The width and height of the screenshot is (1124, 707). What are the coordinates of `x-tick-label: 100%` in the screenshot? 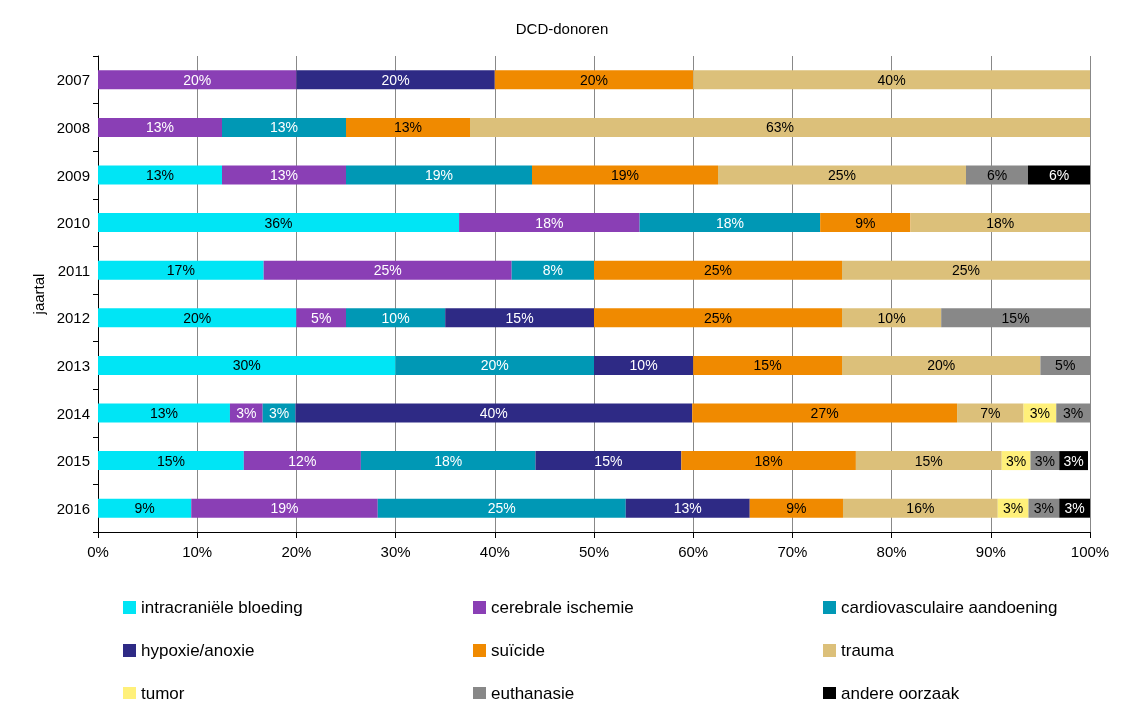 It's located at (1090, 551).